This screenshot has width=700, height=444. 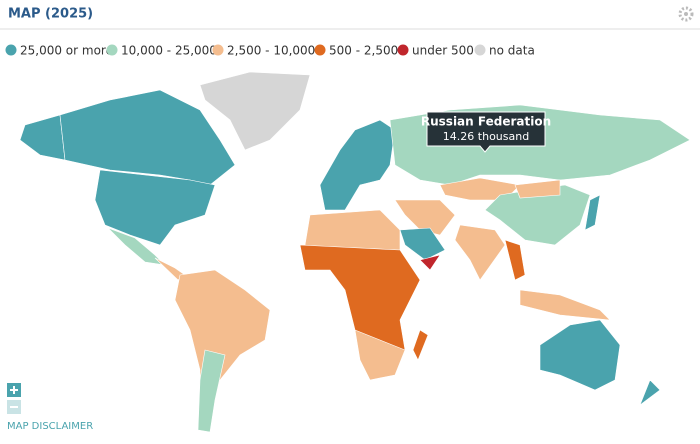 What do you see at coordinates (422, 244) in the screenshot?
I see `saudi-arabia` at bounding box center [422, 244].